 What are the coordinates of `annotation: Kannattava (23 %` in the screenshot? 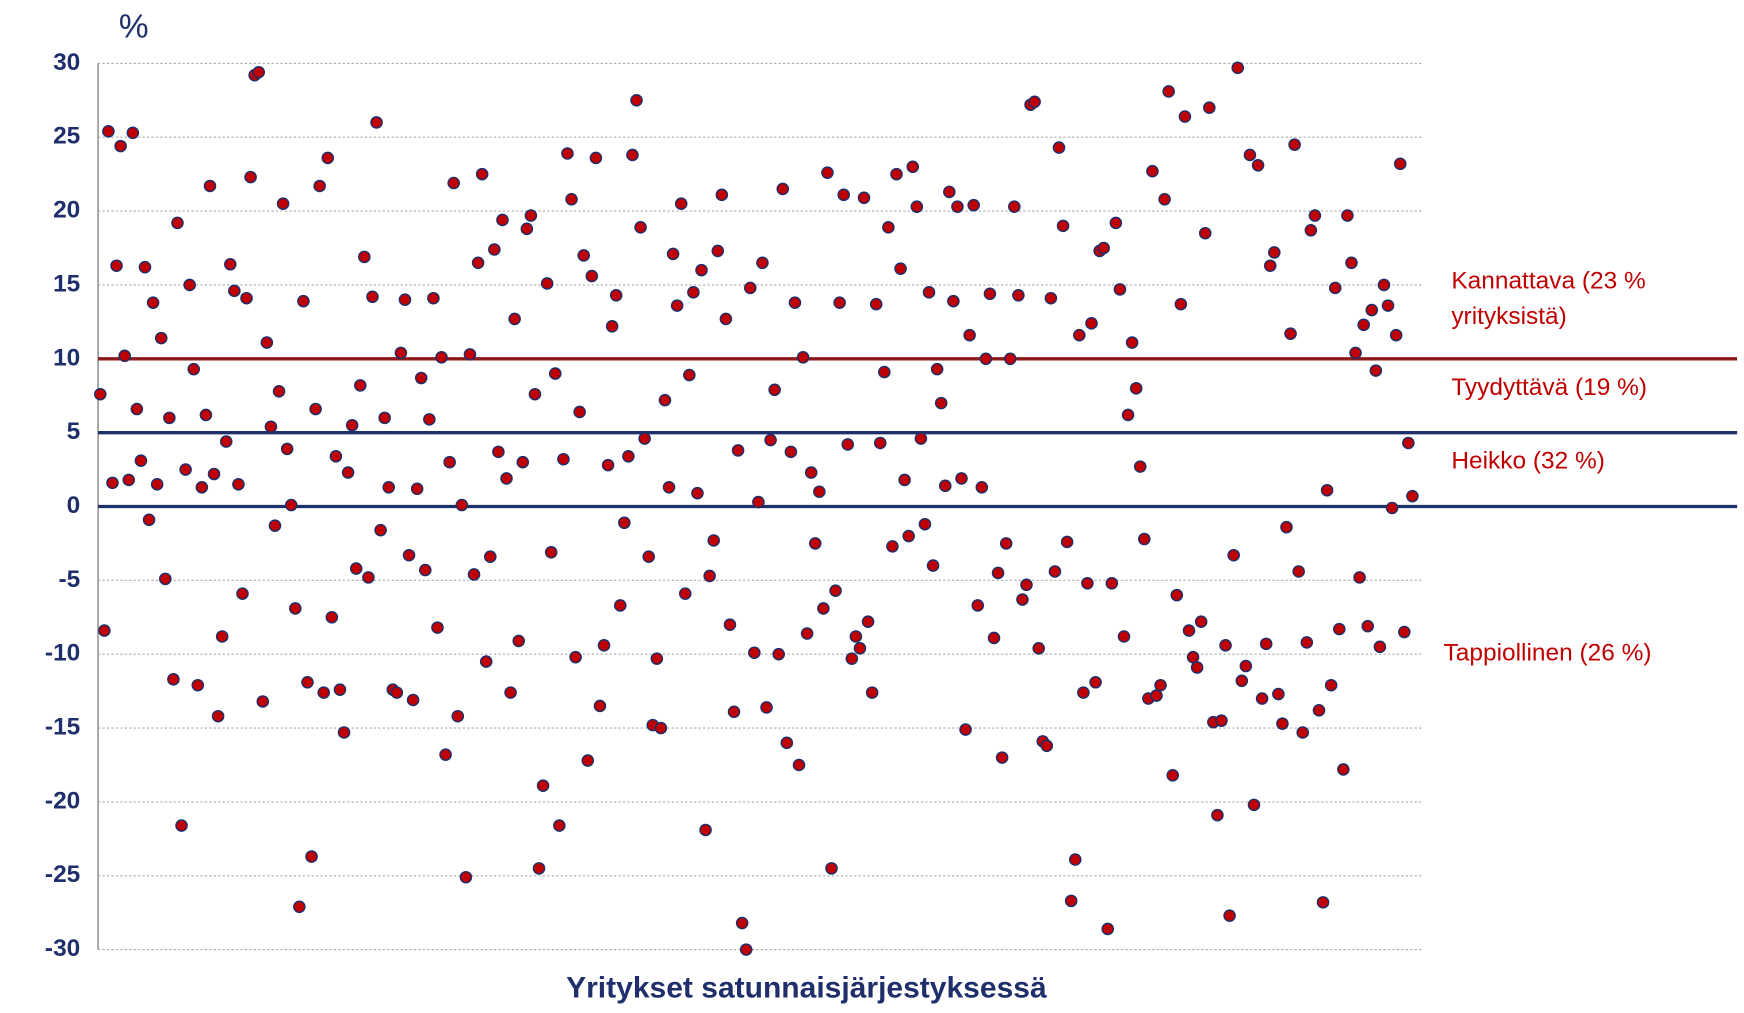 It's located at (1548, 280).